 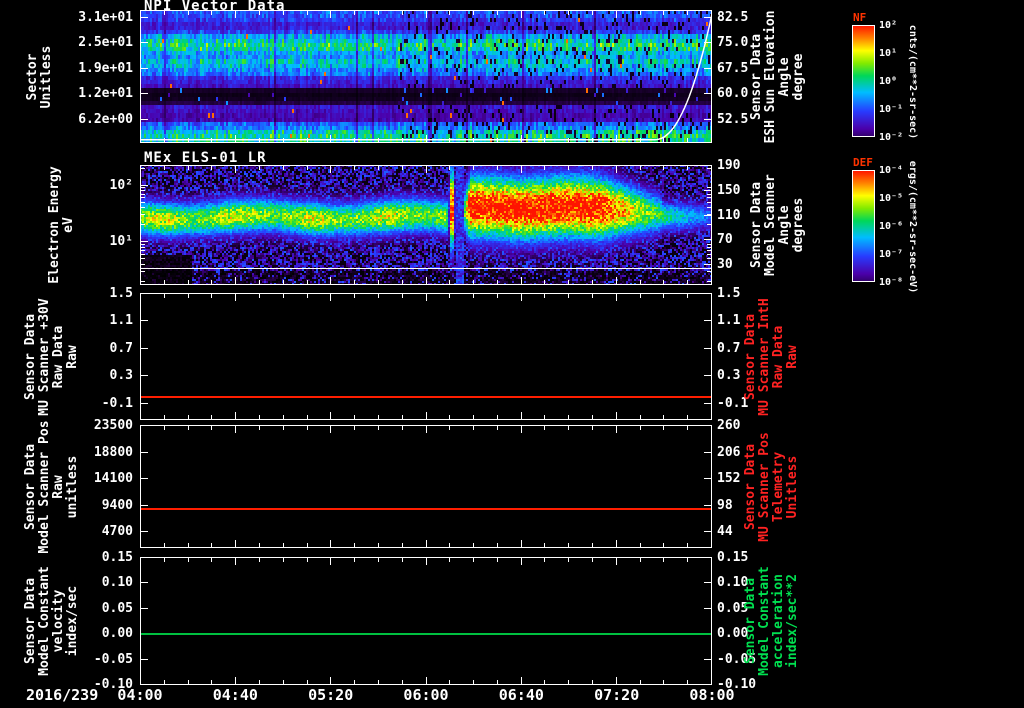 I want to click on colorbar-nf-tick: 10¹, so click(x=888, y=53).